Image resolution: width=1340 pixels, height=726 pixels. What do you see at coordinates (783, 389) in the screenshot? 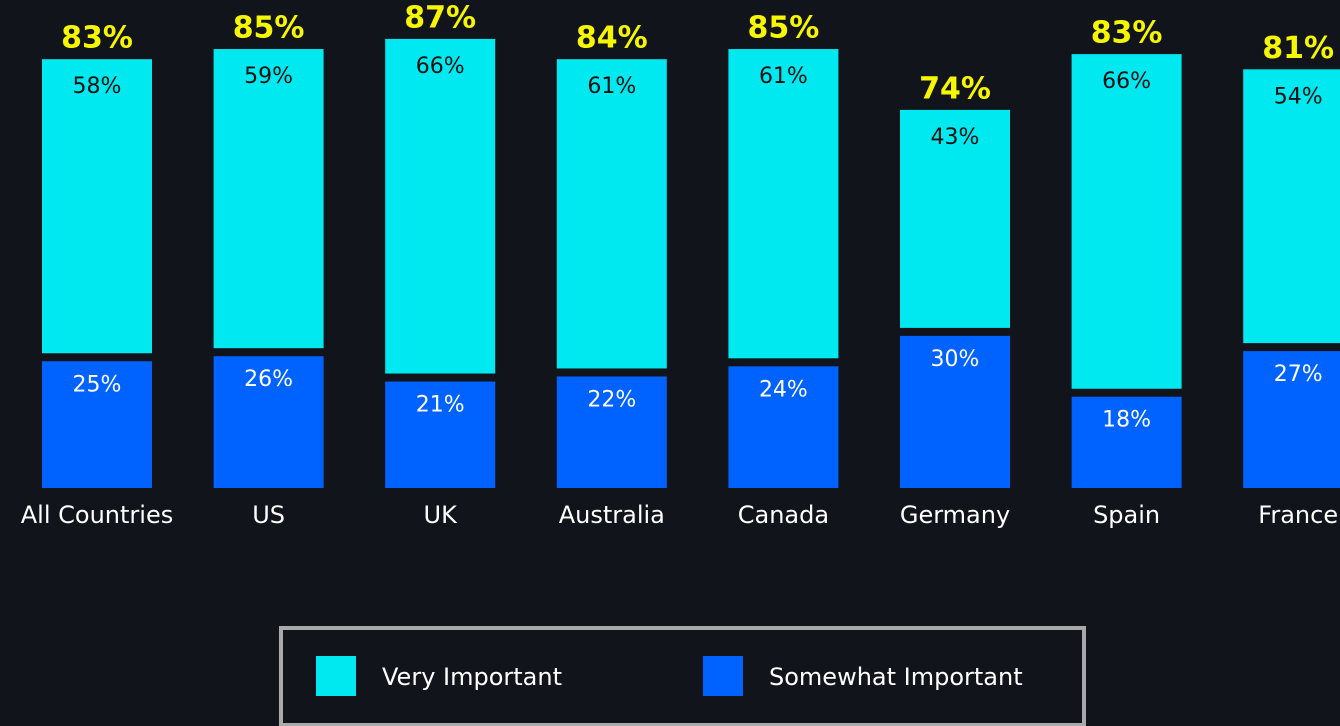
I see `value-label: 24%` at bounding box center [783, 389].